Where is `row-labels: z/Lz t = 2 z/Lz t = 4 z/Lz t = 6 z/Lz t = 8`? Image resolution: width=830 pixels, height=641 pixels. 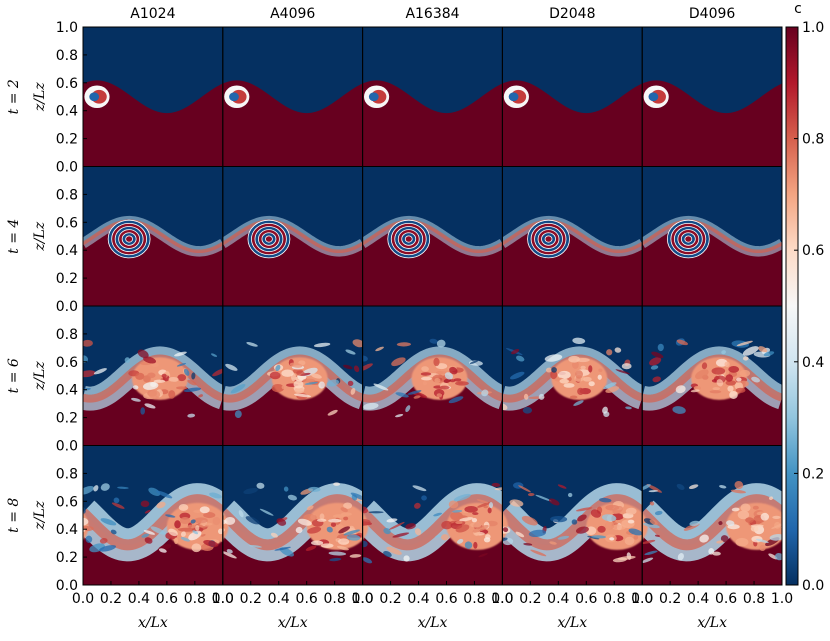
row-labels: z/Lz t = 2 z/Lz t = 4 z/Lz t = 6 z/Lz t = 8 is located at coordinates (27, 306).